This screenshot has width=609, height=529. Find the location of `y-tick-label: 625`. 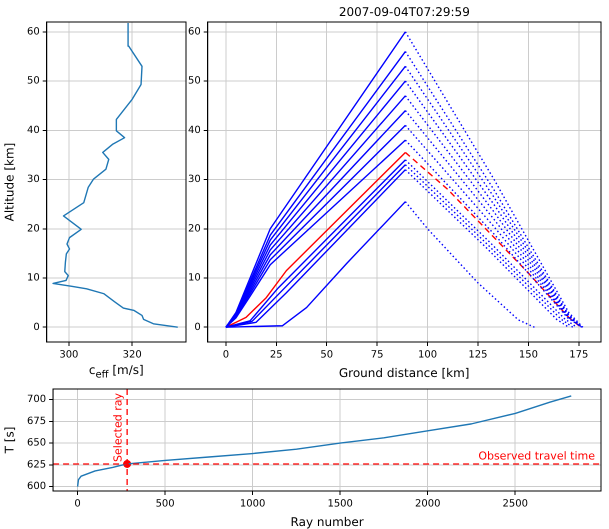

y-tick-label: 625 is located at coordinates (36, 464).